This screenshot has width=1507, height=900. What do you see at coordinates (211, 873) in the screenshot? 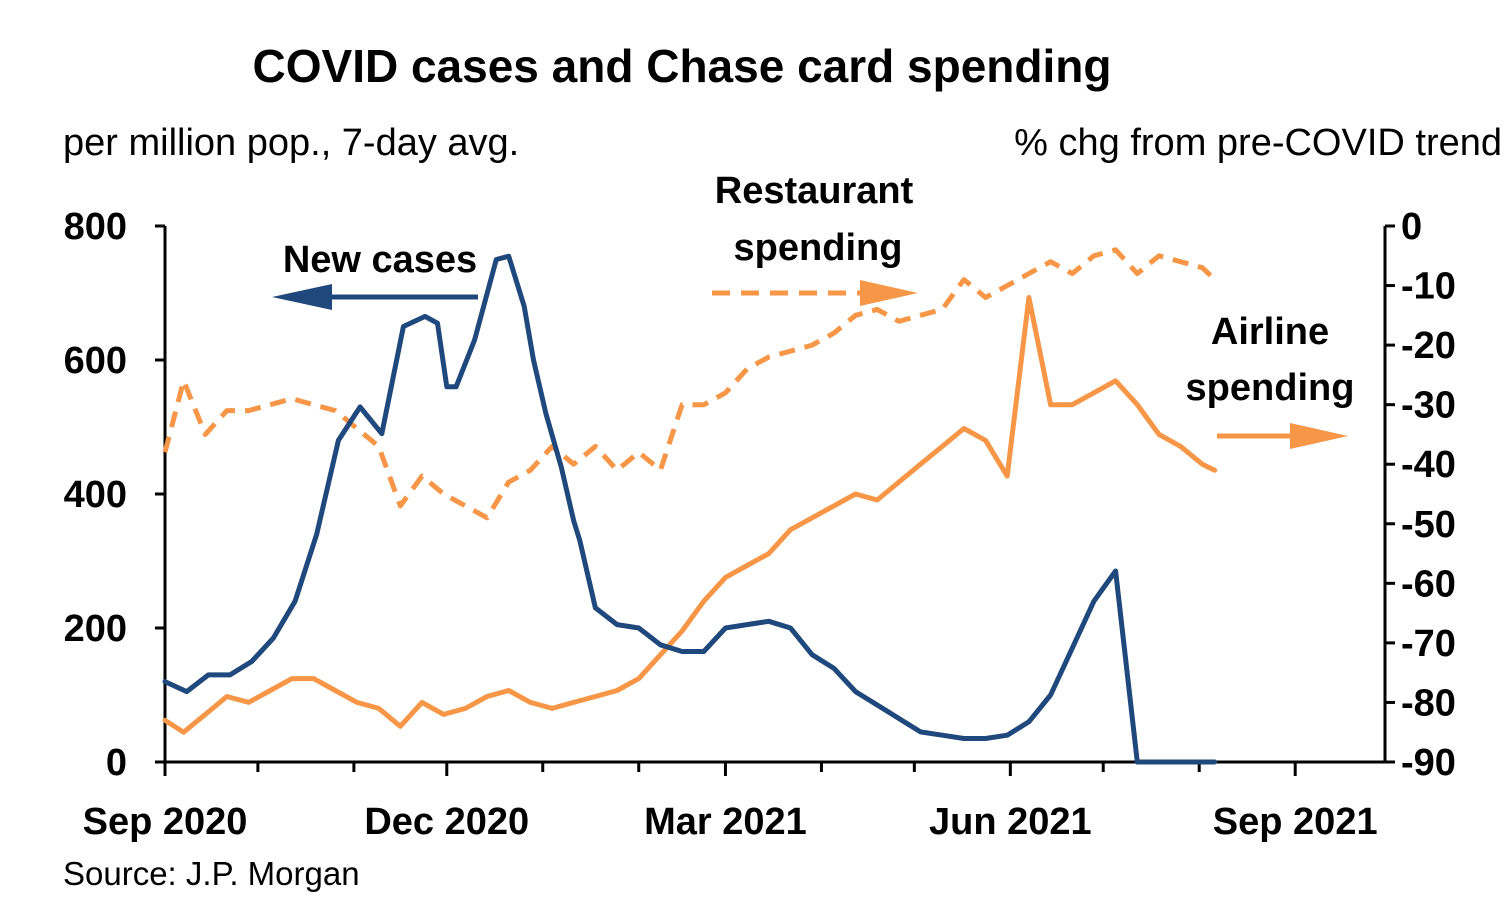
I see `source-note: Source: J.P. Morgan` at bounding box center [211, 873].